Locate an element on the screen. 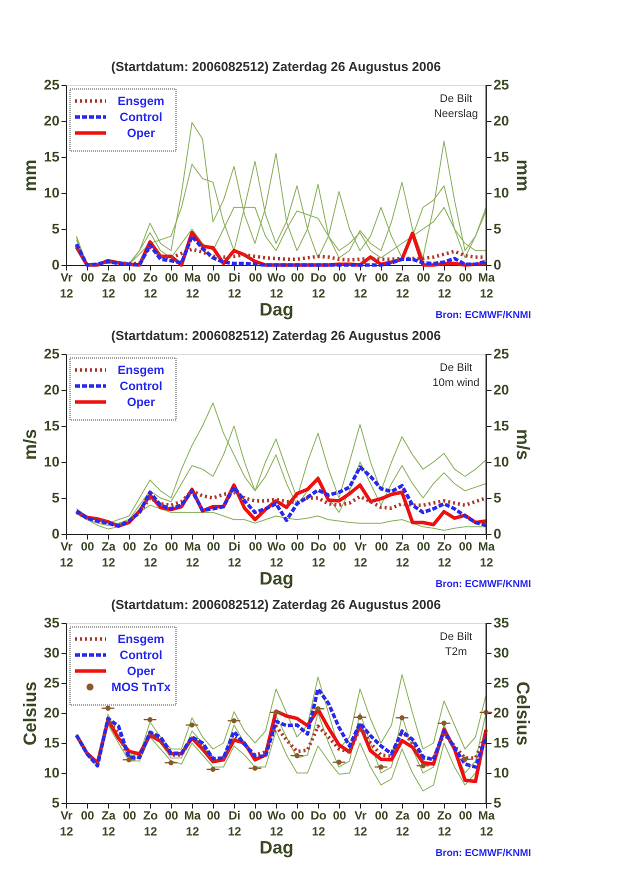 The height and width of the screenshot is (880, 640). y-tick-label: 35 is located at coordinates (52, 622).